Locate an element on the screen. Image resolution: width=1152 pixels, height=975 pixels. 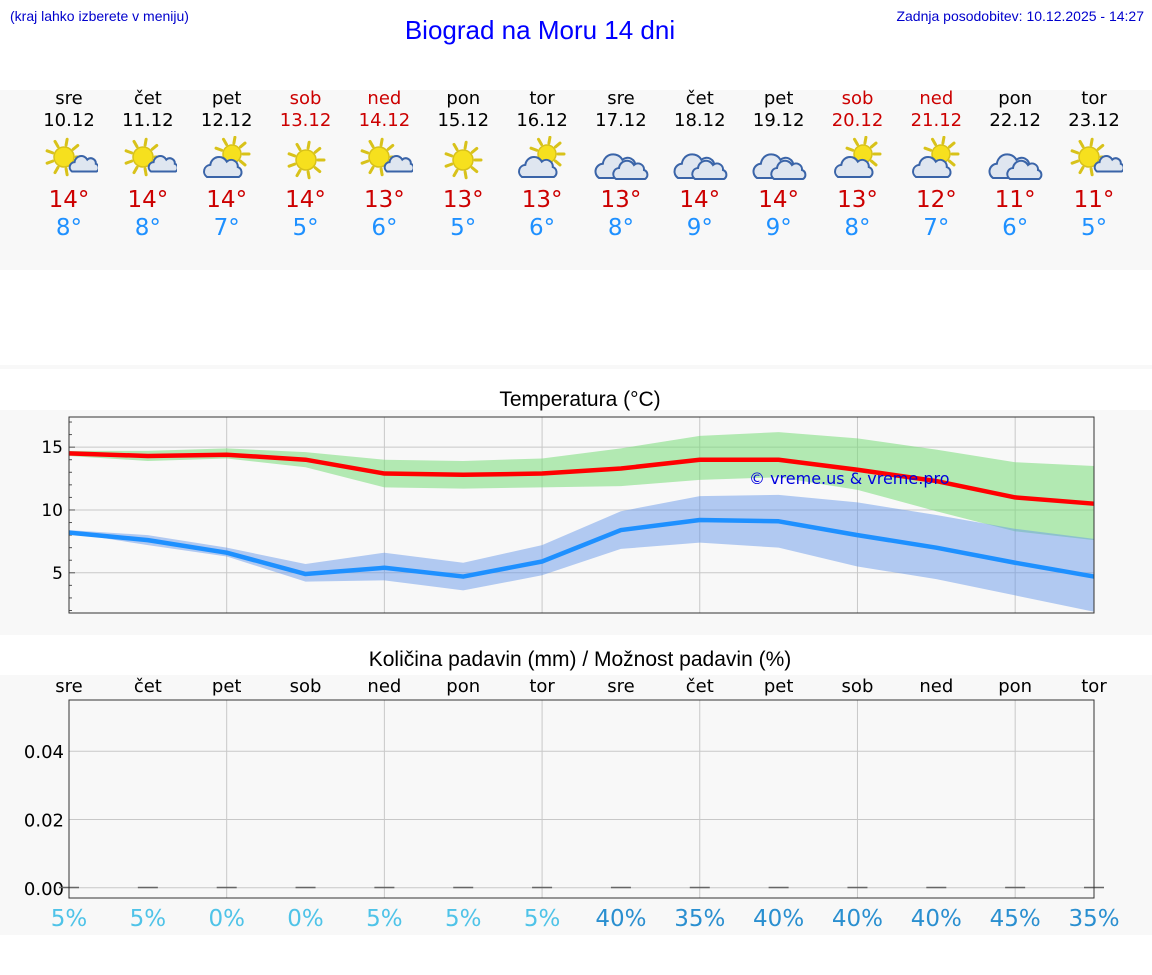
day-date: 23.12 is located at coordinates (1094, 120).